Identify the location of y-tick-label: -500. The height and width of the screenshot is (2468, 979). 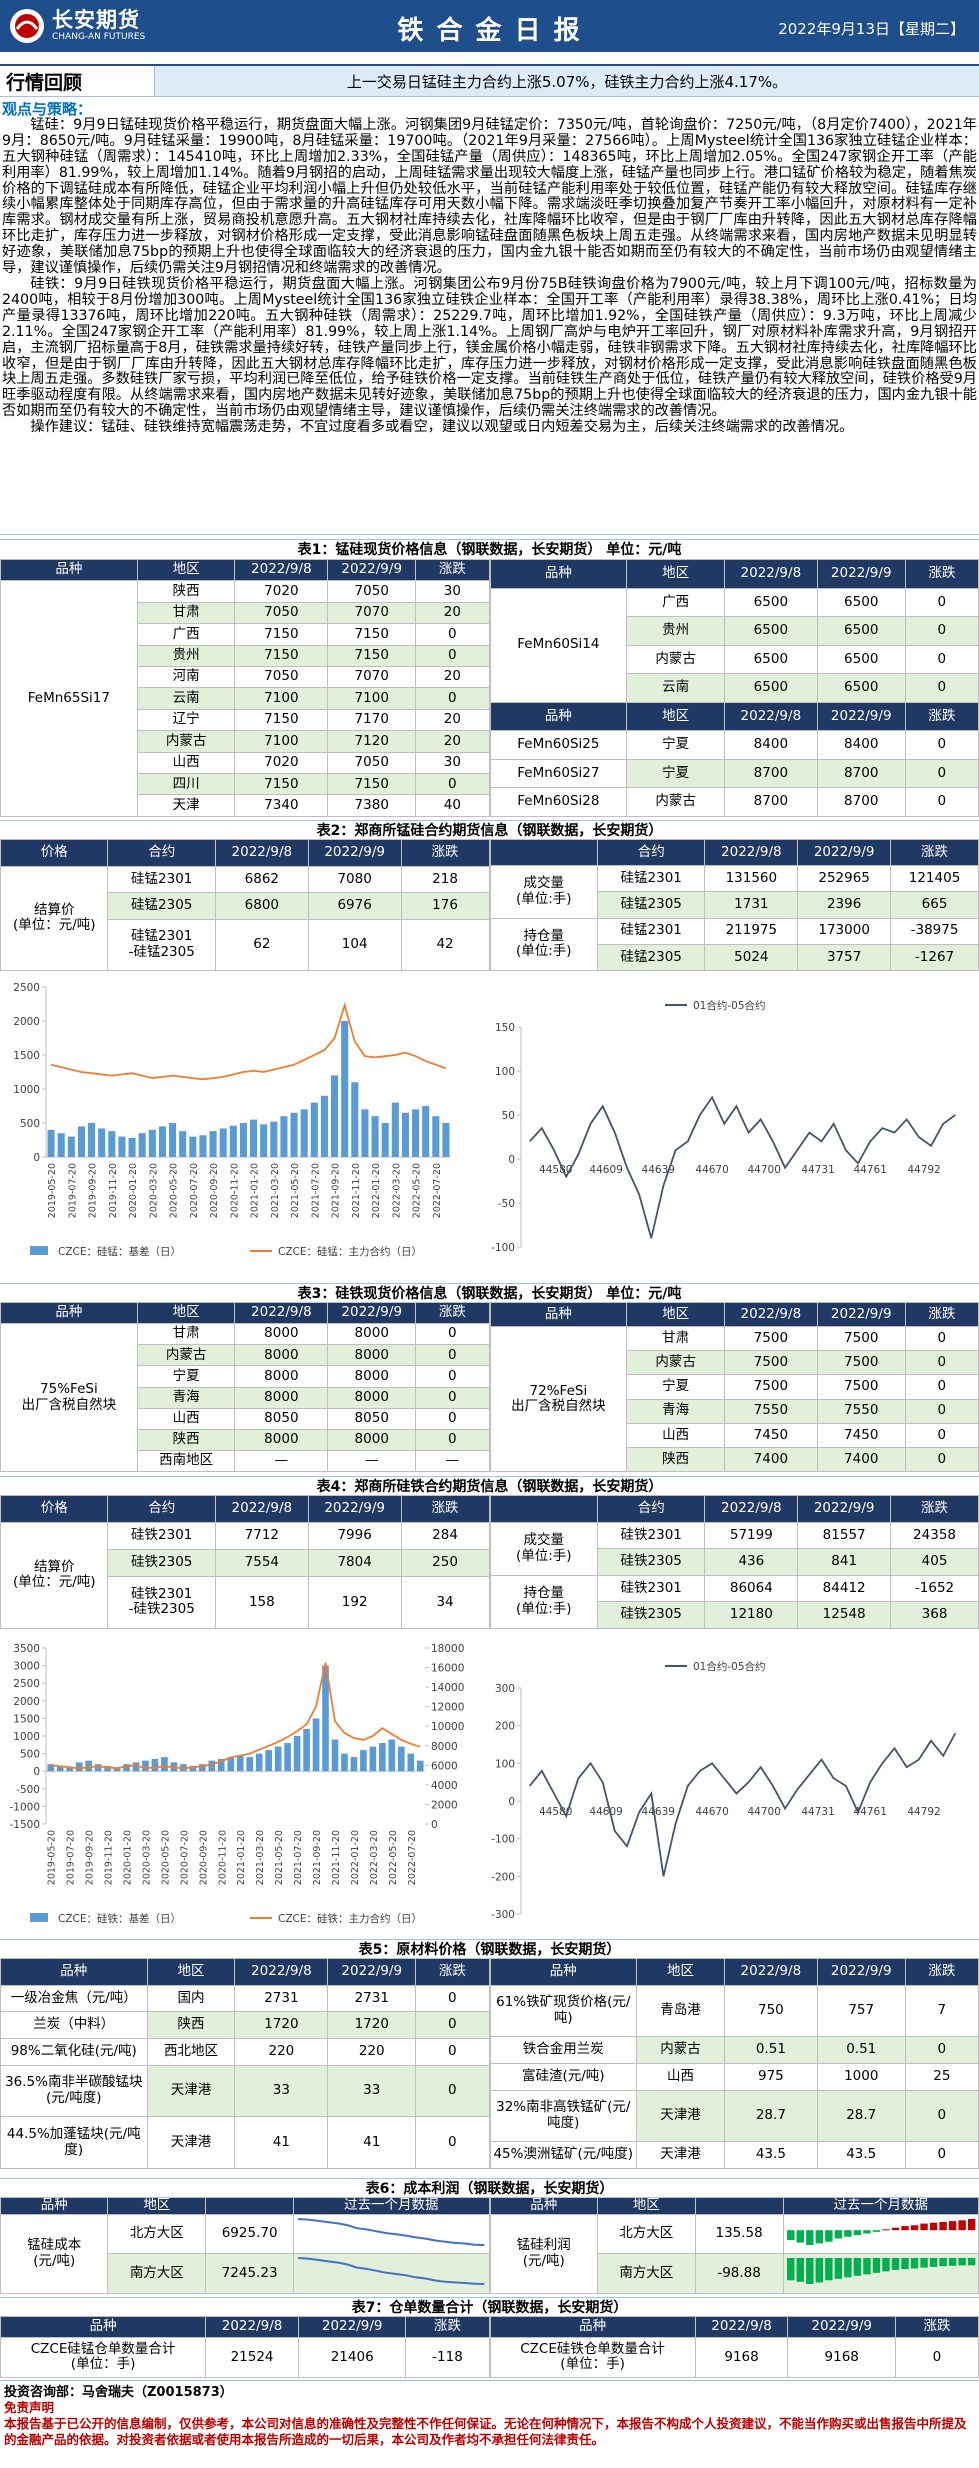
(28, 1790).